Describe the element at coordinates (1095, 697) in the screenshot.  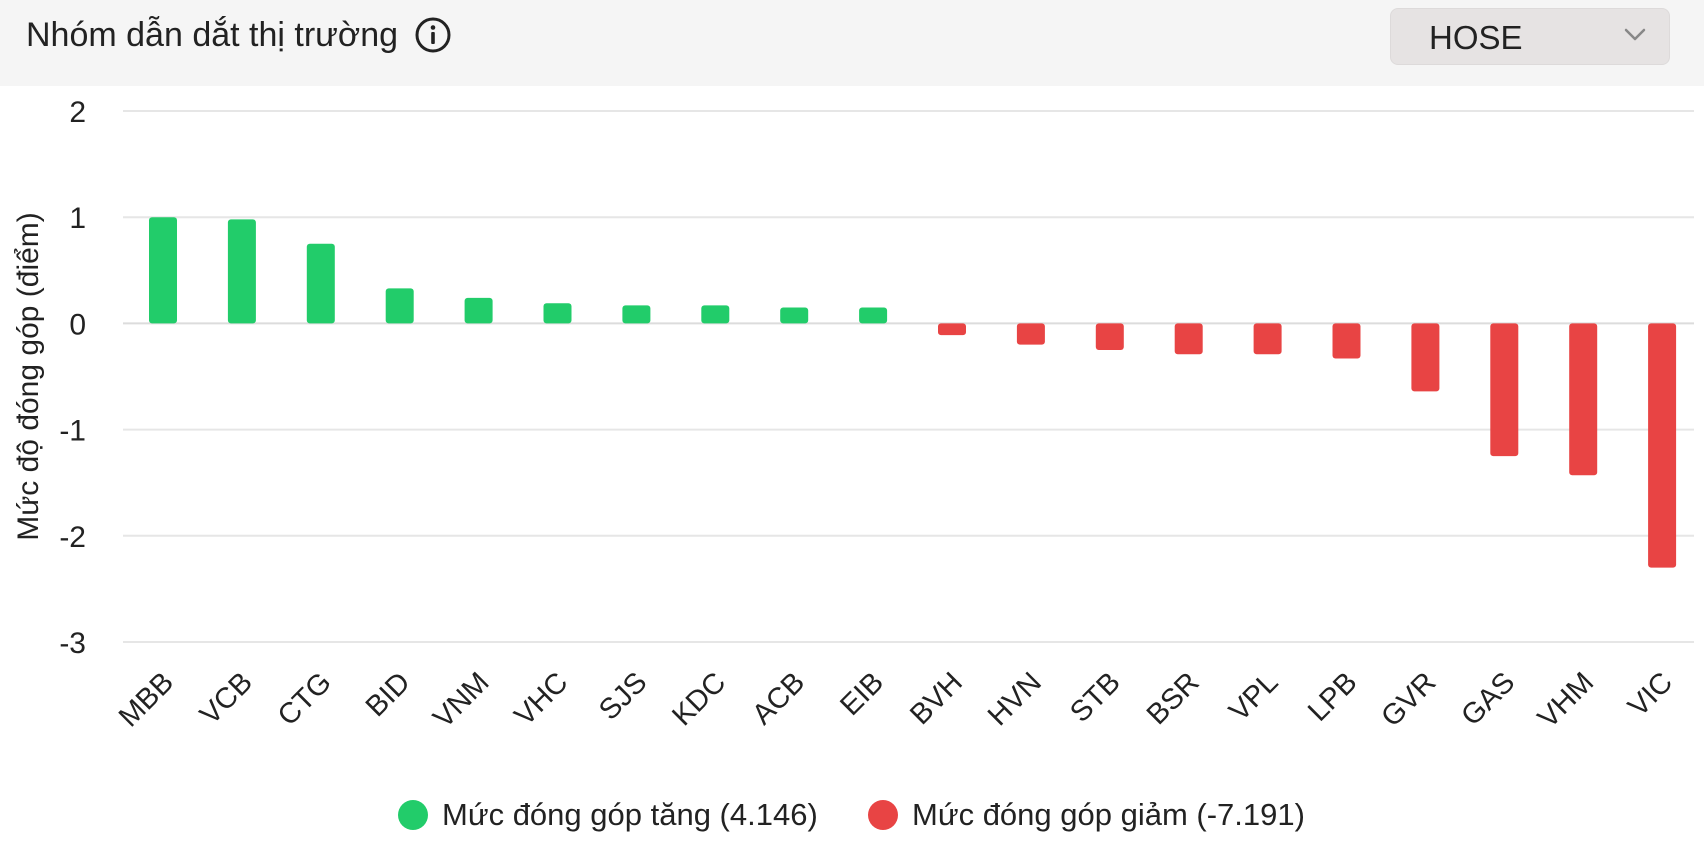
I see `x-tick-label-stb: STB` at that location.